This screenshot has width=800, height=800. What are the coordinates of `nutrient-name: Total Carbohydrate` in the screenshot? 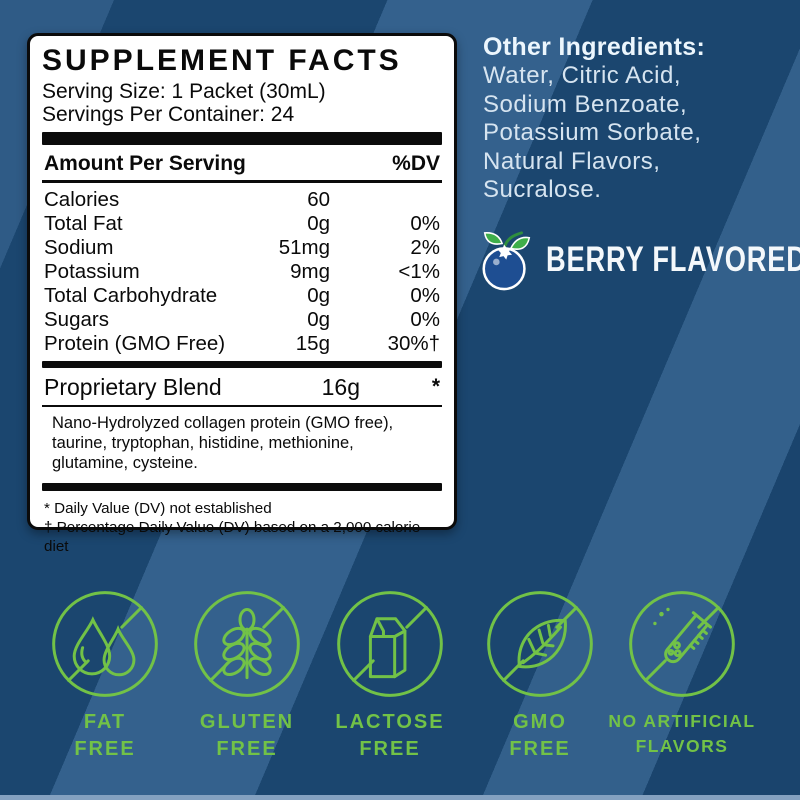 It's located at (131, 295).